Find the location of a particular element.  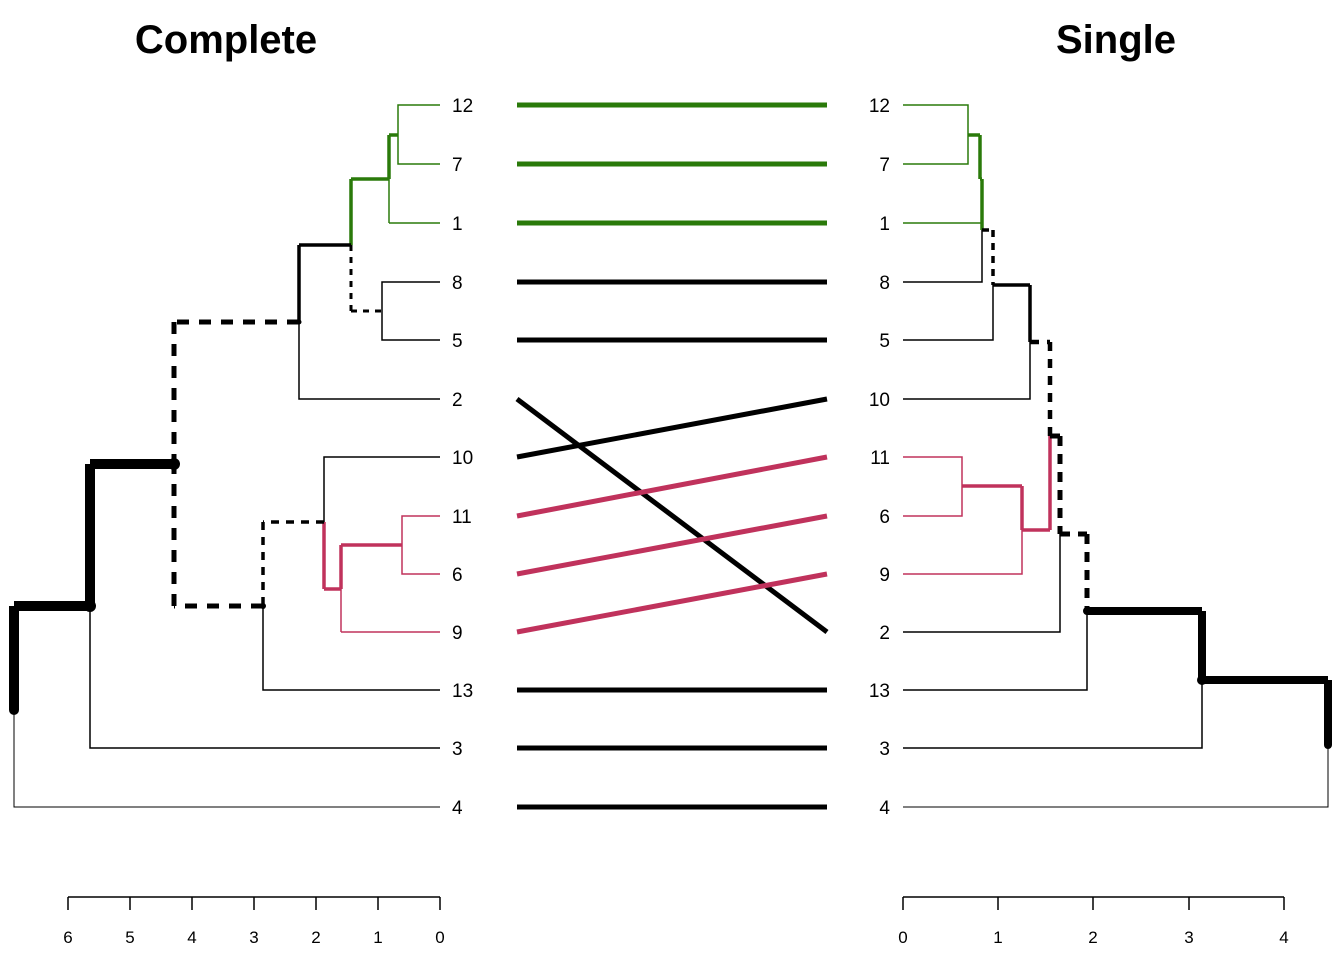

left-leaf-label: 9 is located at coordinates (457, 633).